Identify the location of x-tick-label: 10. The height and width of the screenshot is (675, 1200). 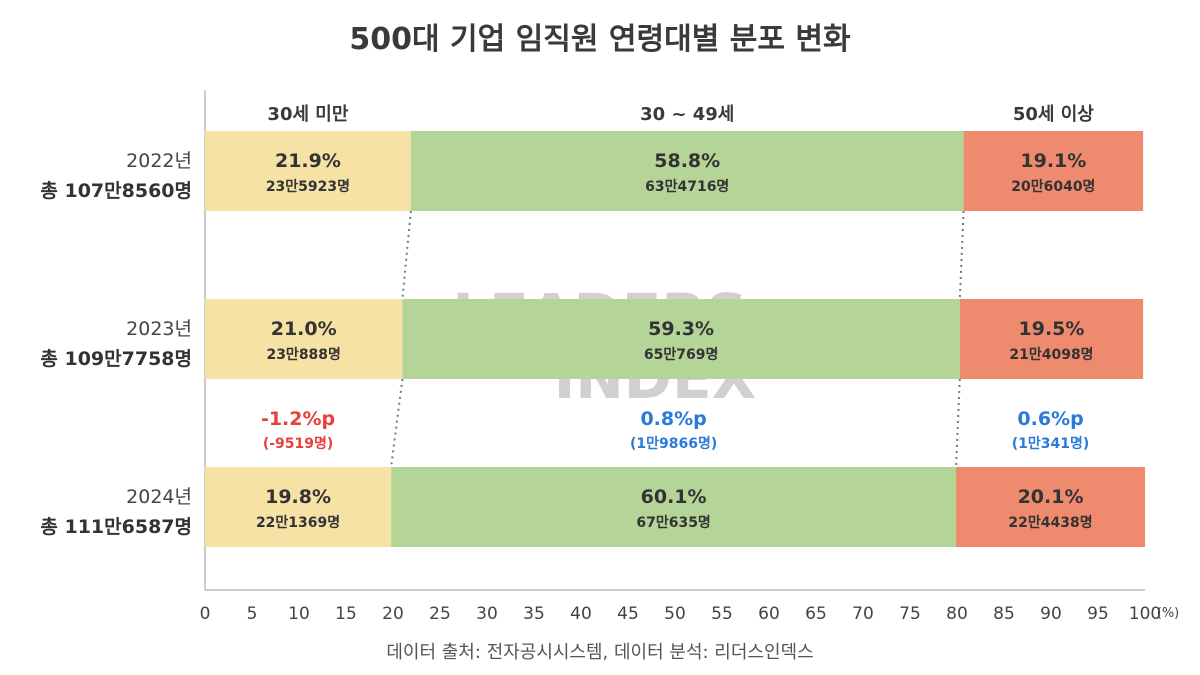
(299, 614).